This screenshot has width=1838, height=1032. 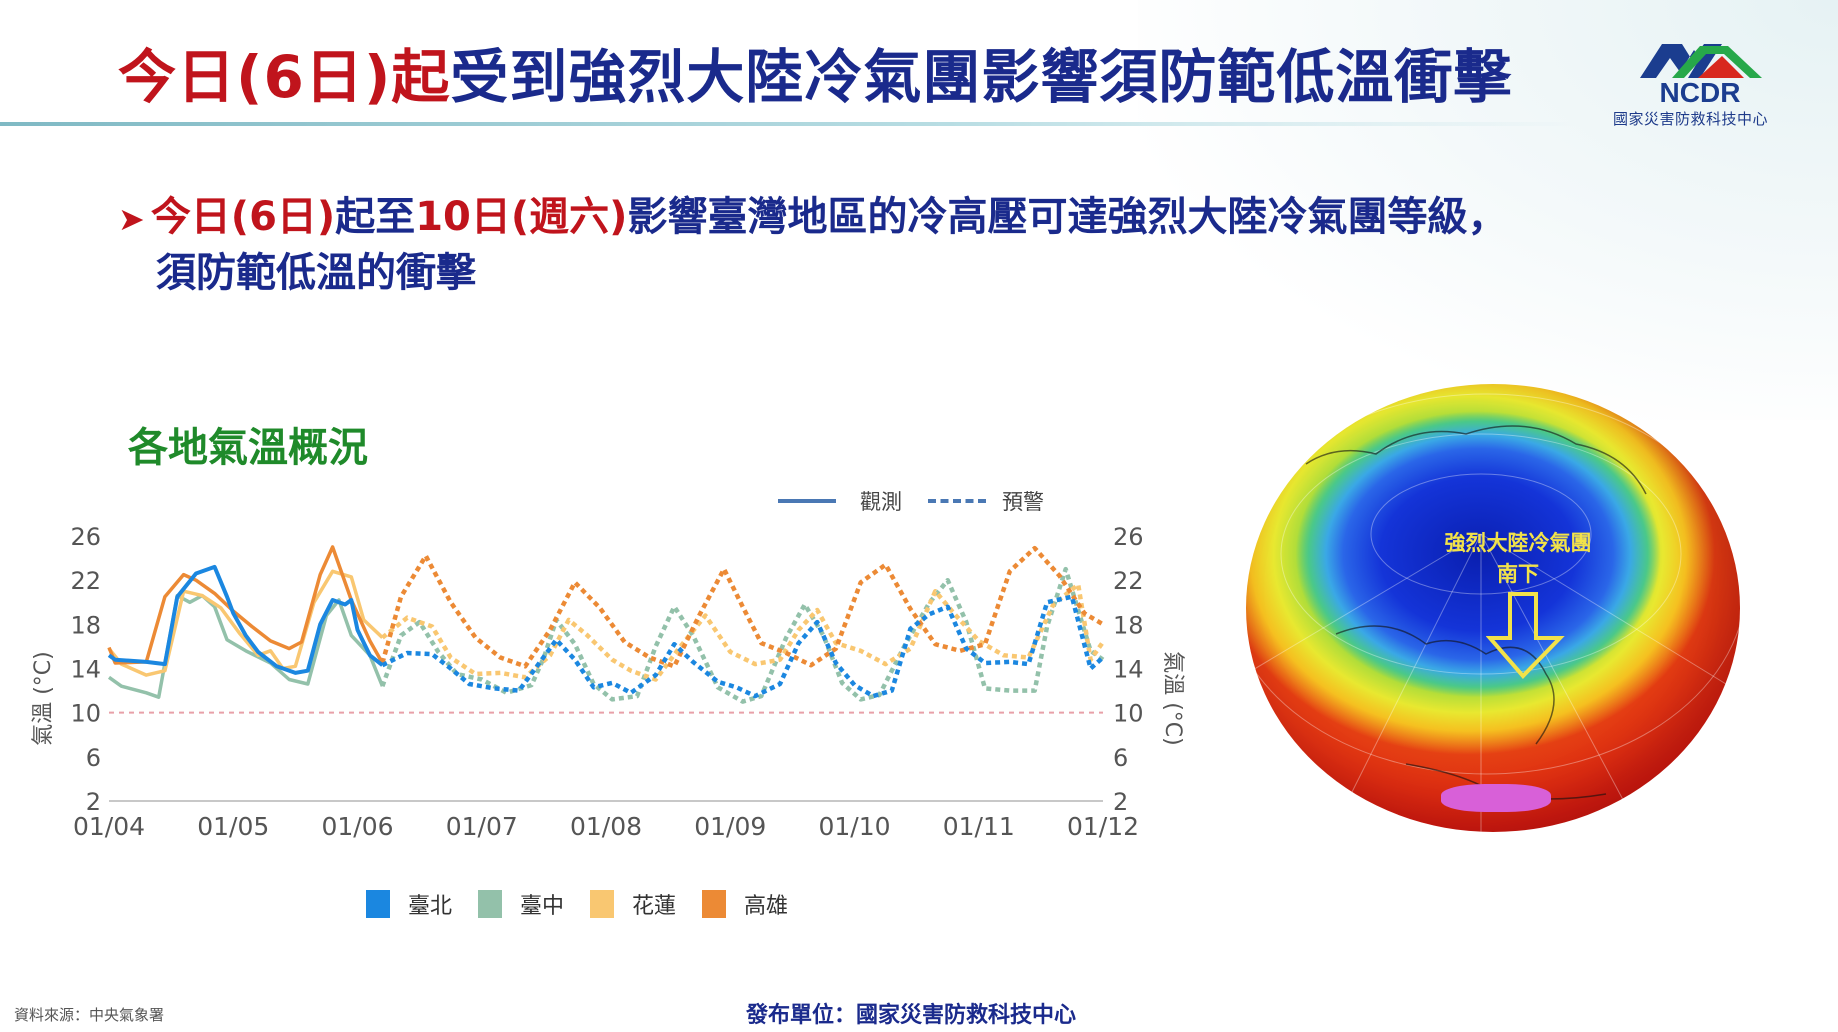 I want to click on city-legend: 臺北 臺中 花蓮 高雄, so click(x=590, y=904).